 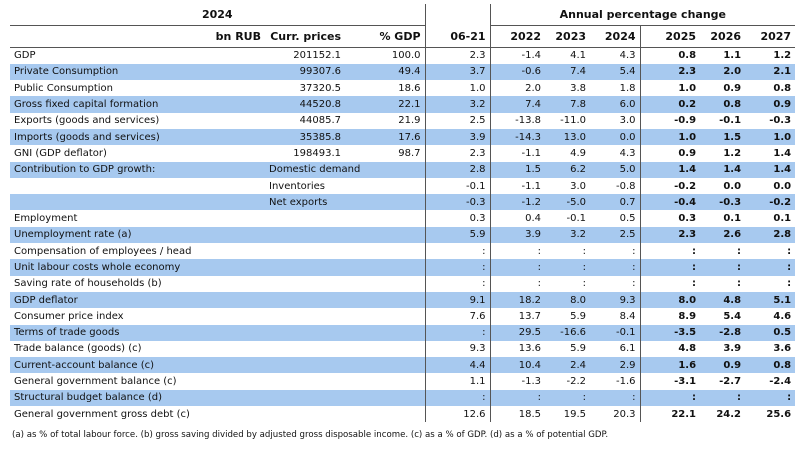 I want to click on value-cell: 1.0, so click(x=457, y=88).